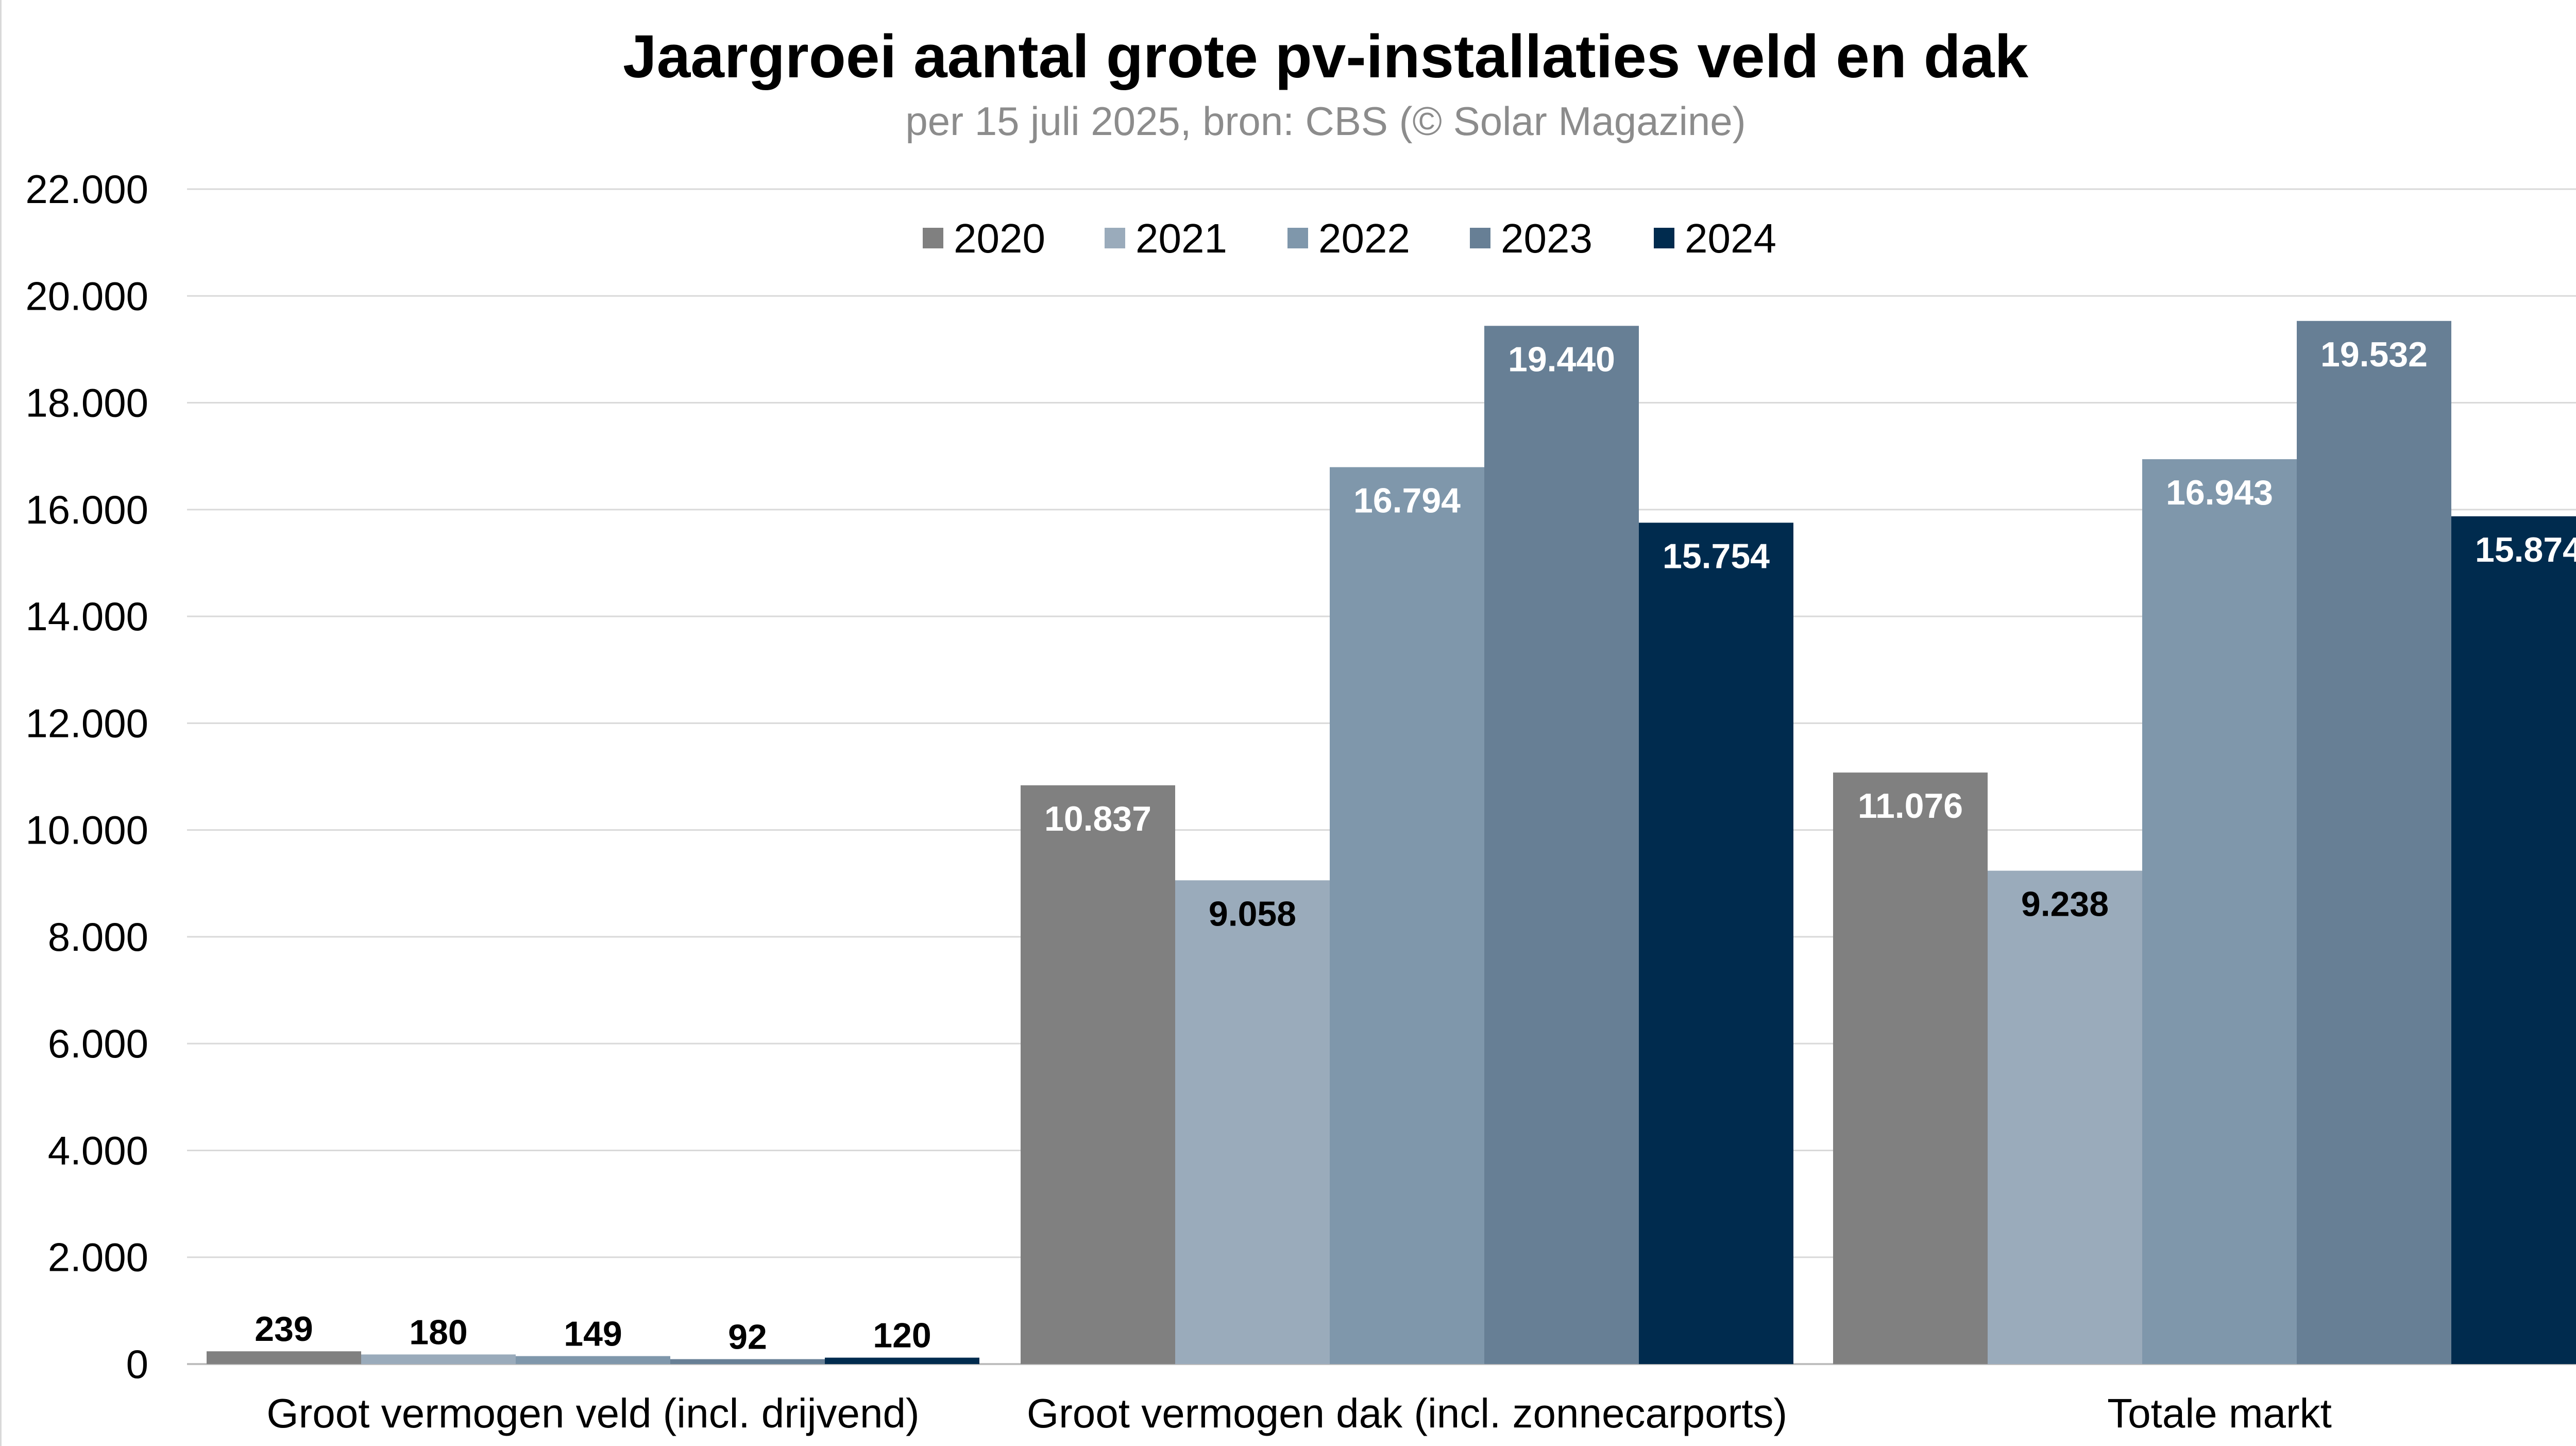  What do you see at coordinates (1716, 556) in the screenshot?
I see `data-label: 15.754` at bounding box center [1716, 556].